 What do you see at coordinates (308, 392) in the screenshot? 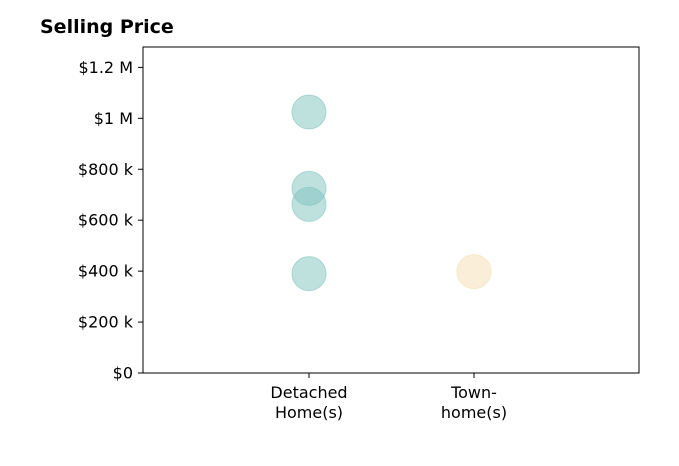
I see `x-tick-label: Detached` at bounding box center [308, 392].